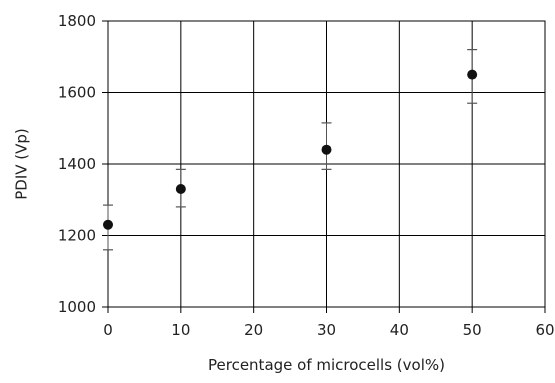 The height and width of the screenshot is (383, 555). What do you see at coordinates (326, 365) in the screenshot?
I see `x-axis-title: Percentage of microcells (vol%)` at bounding box center [326, 365].